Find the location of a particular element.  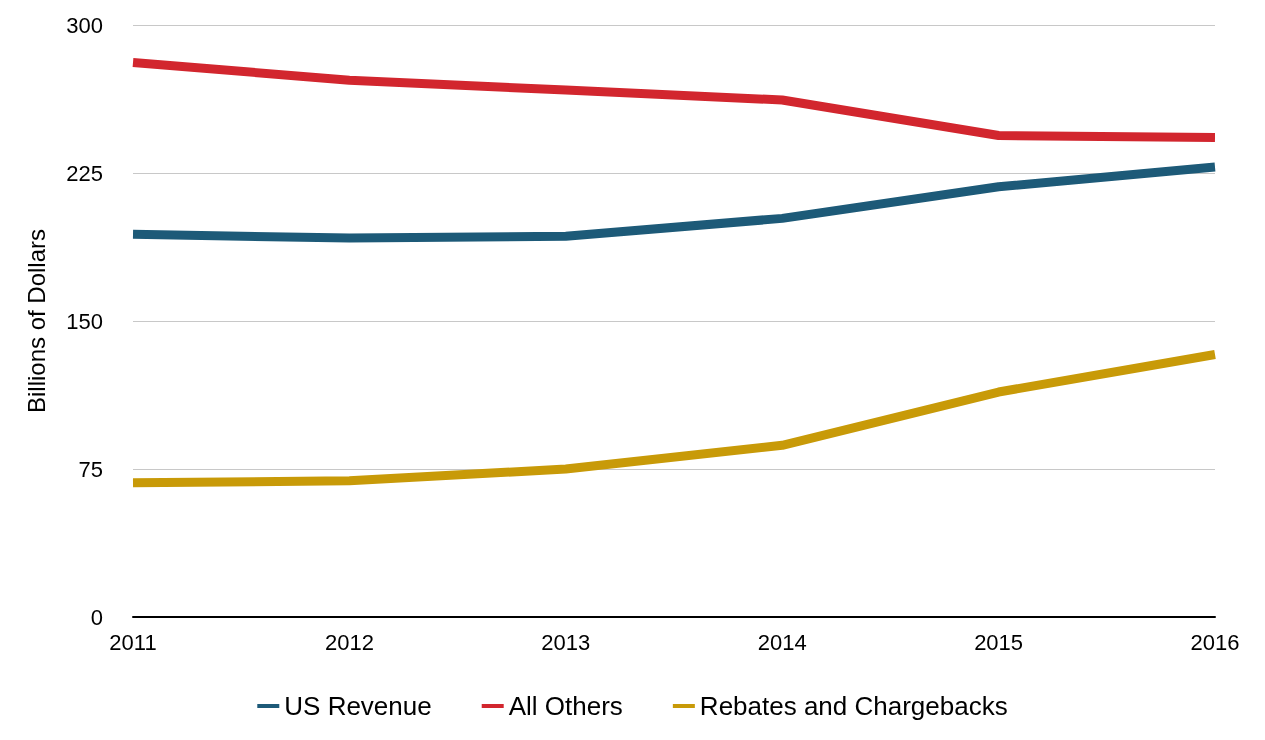

legend-label: Rebates and Chargebacks is located at coordinates (853, 706).